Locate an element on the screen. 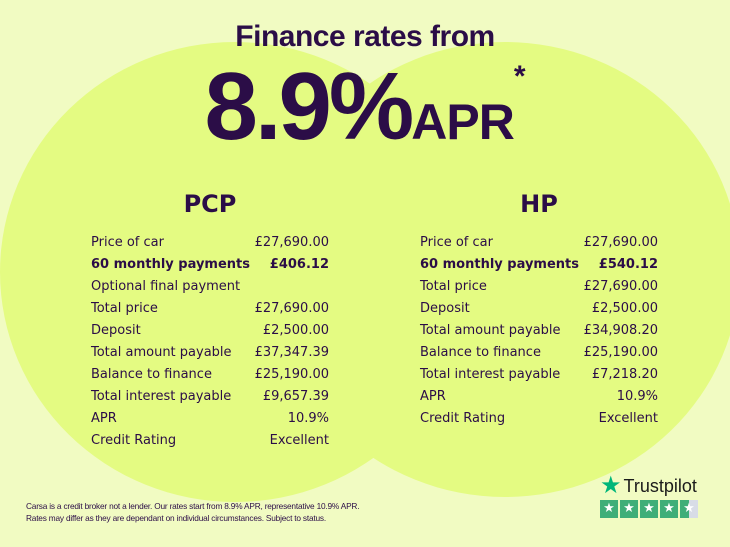  rate-value: 8.9% is located at coordinates (309, 106).